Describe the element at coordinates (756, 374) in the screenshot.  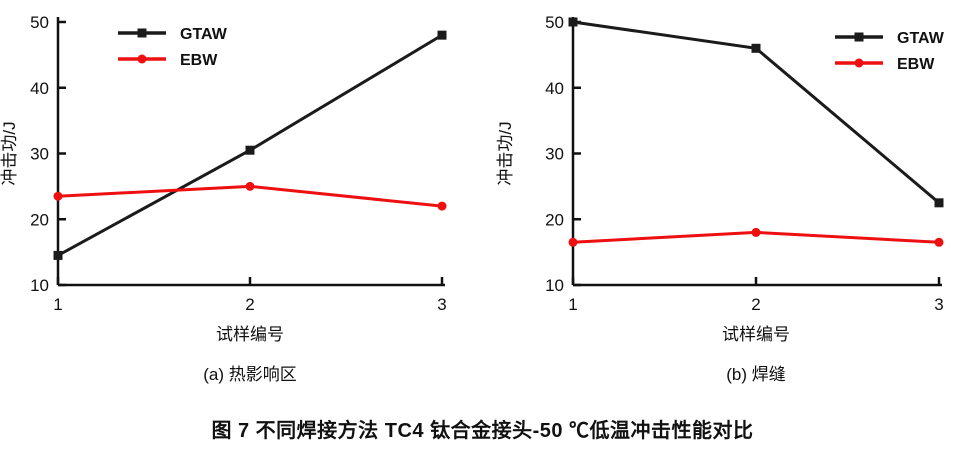
I see `panel-caption: (b) 焊缝` at that location.